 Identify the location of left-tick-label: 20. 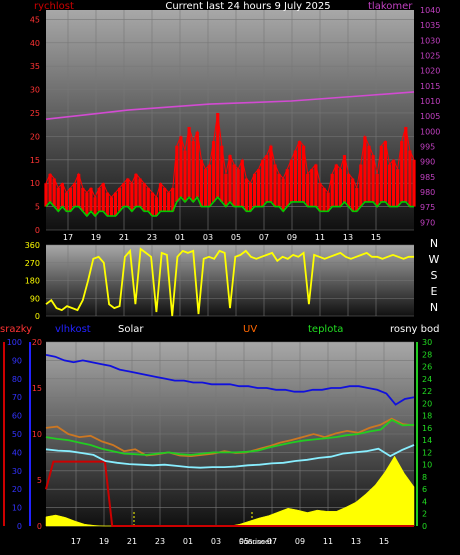
(35, 136).